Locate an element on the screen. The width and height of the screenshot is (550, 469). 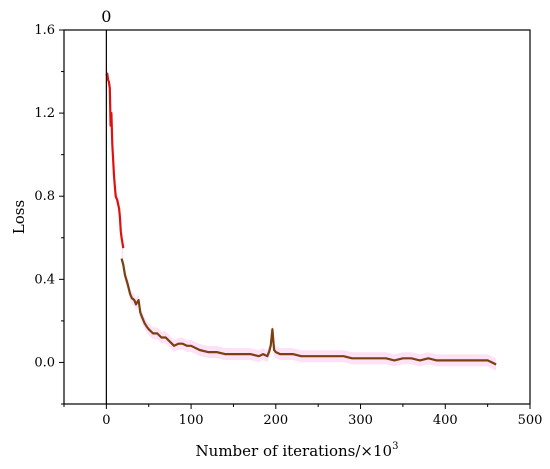
x-tick-label: 100 is located at coordinates (191, 420).